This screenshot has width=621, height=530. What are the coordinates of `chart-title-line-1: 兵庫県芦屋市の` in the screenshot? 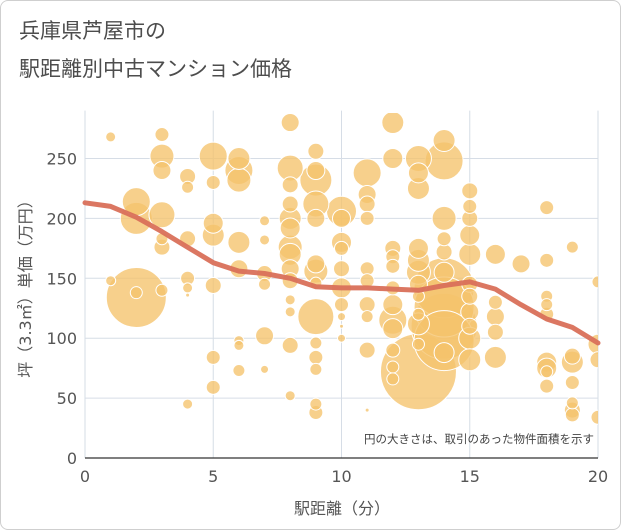 It's located at (92, 31).